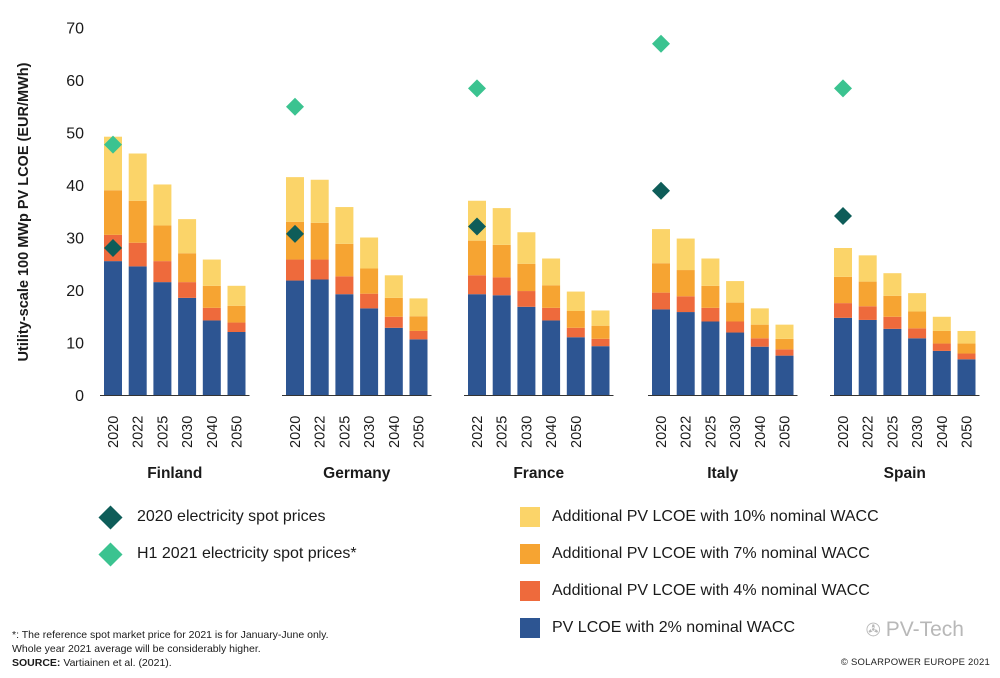 Image resolution: width=1000 pixels, height=678 pixels. Describe the element at coordinates (530, 517) in the screenshot. I see `yellow-swatch-icon` at that location.